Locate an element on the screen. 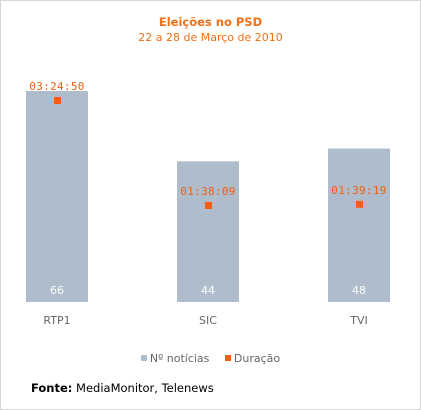 Image resolution: width=421 pixels, height=410 pixels. legend-label-duracao: Duração is located at coordinates (257, 358).